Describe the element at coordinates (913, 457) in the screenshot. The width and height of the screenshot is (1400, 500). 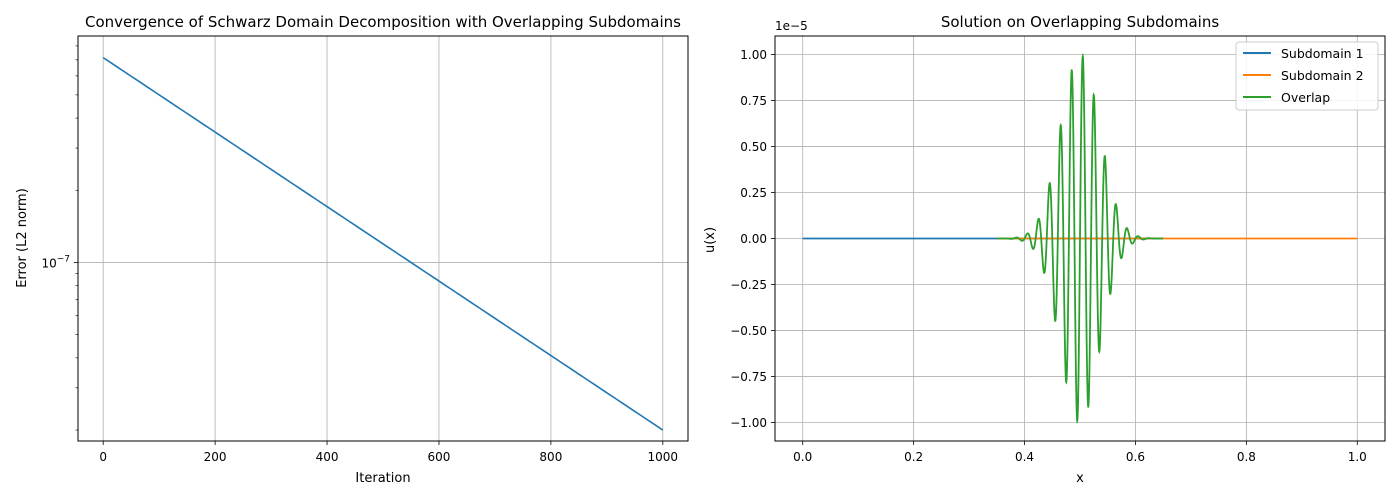
I see `right-x-tick-label: 0.2` at that location.